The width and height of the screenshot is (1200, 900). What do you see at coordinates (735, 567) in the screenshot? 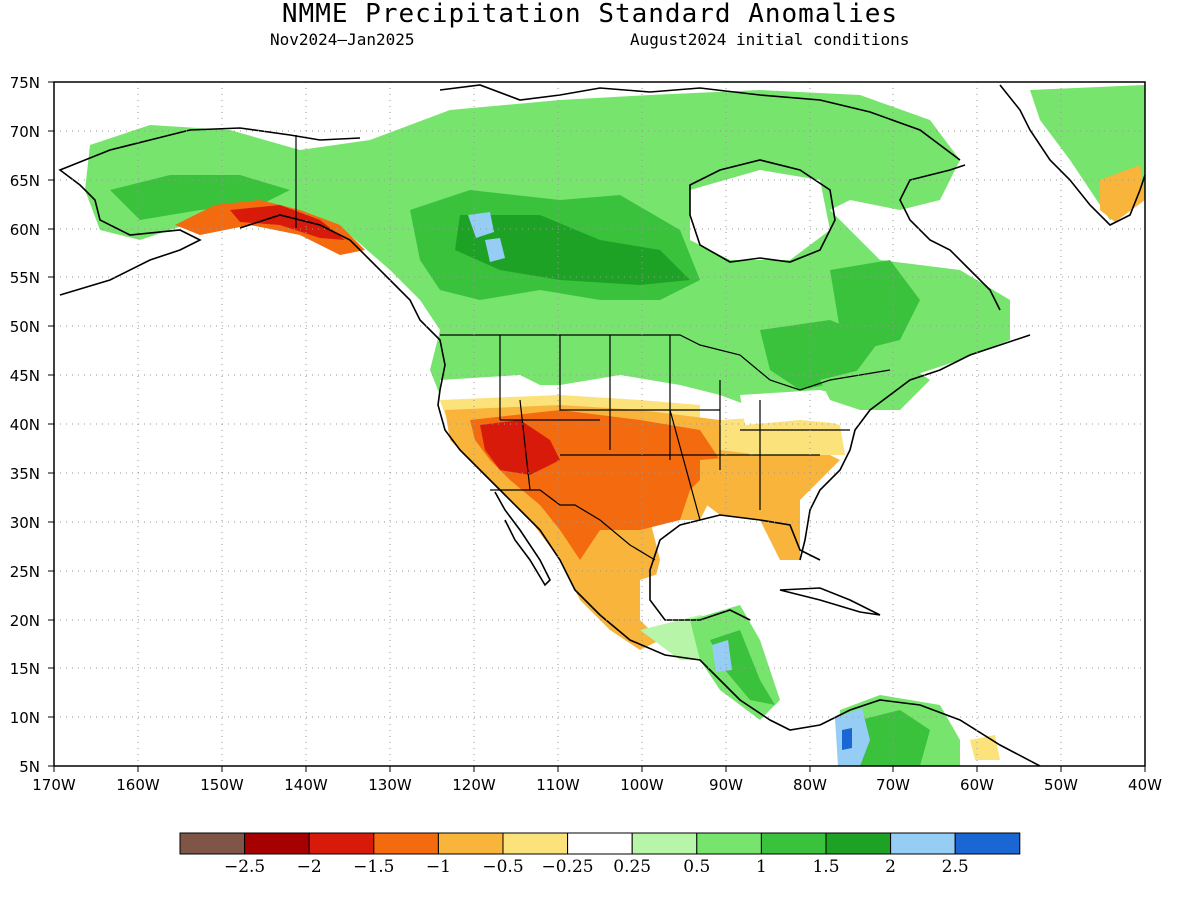
I see `coastline-gulf` at bounding box center [735, 567].